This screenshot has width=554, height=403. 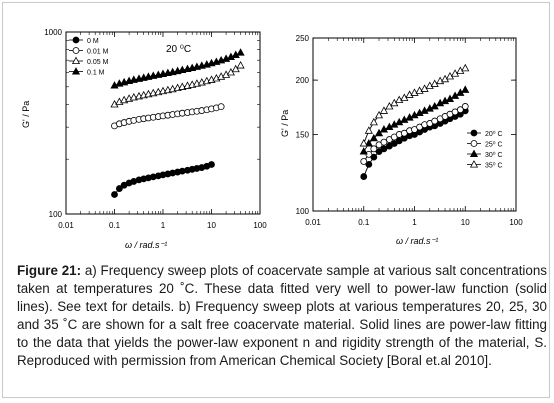 I want to click on legend-label: 20⁰ C, so click(x=494, y=134).